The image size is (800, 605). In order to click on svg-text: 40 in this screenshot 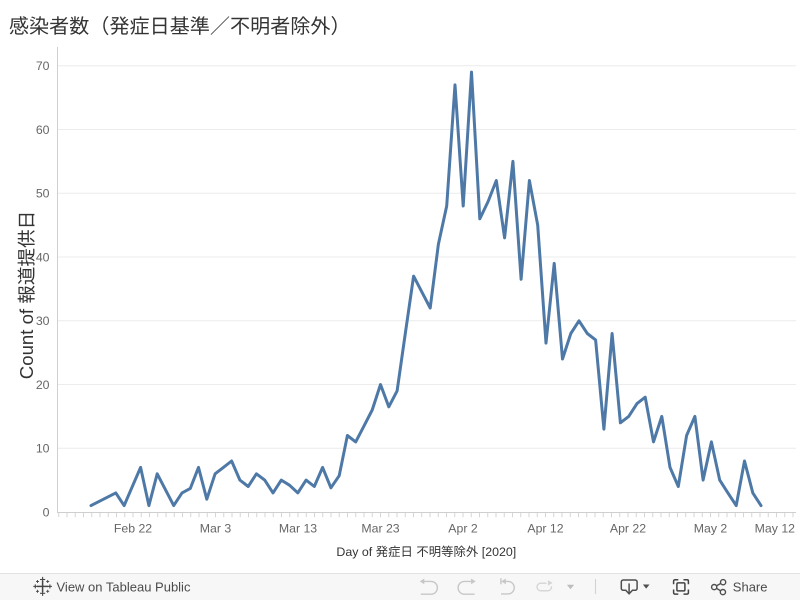, I will do `click(43, 257)`.